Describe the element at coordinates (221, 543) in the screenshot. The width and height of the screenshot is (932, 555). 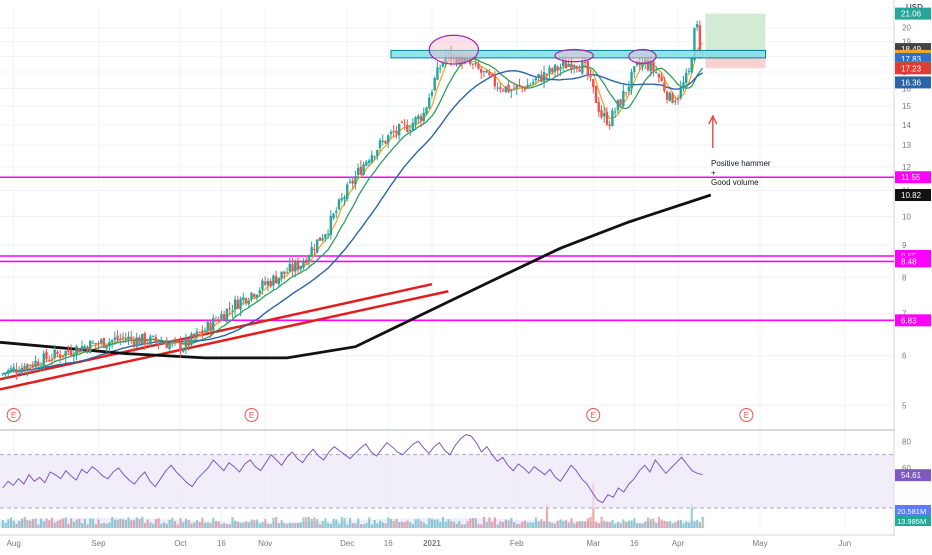
I see `time-tick-label: 16` at that location.